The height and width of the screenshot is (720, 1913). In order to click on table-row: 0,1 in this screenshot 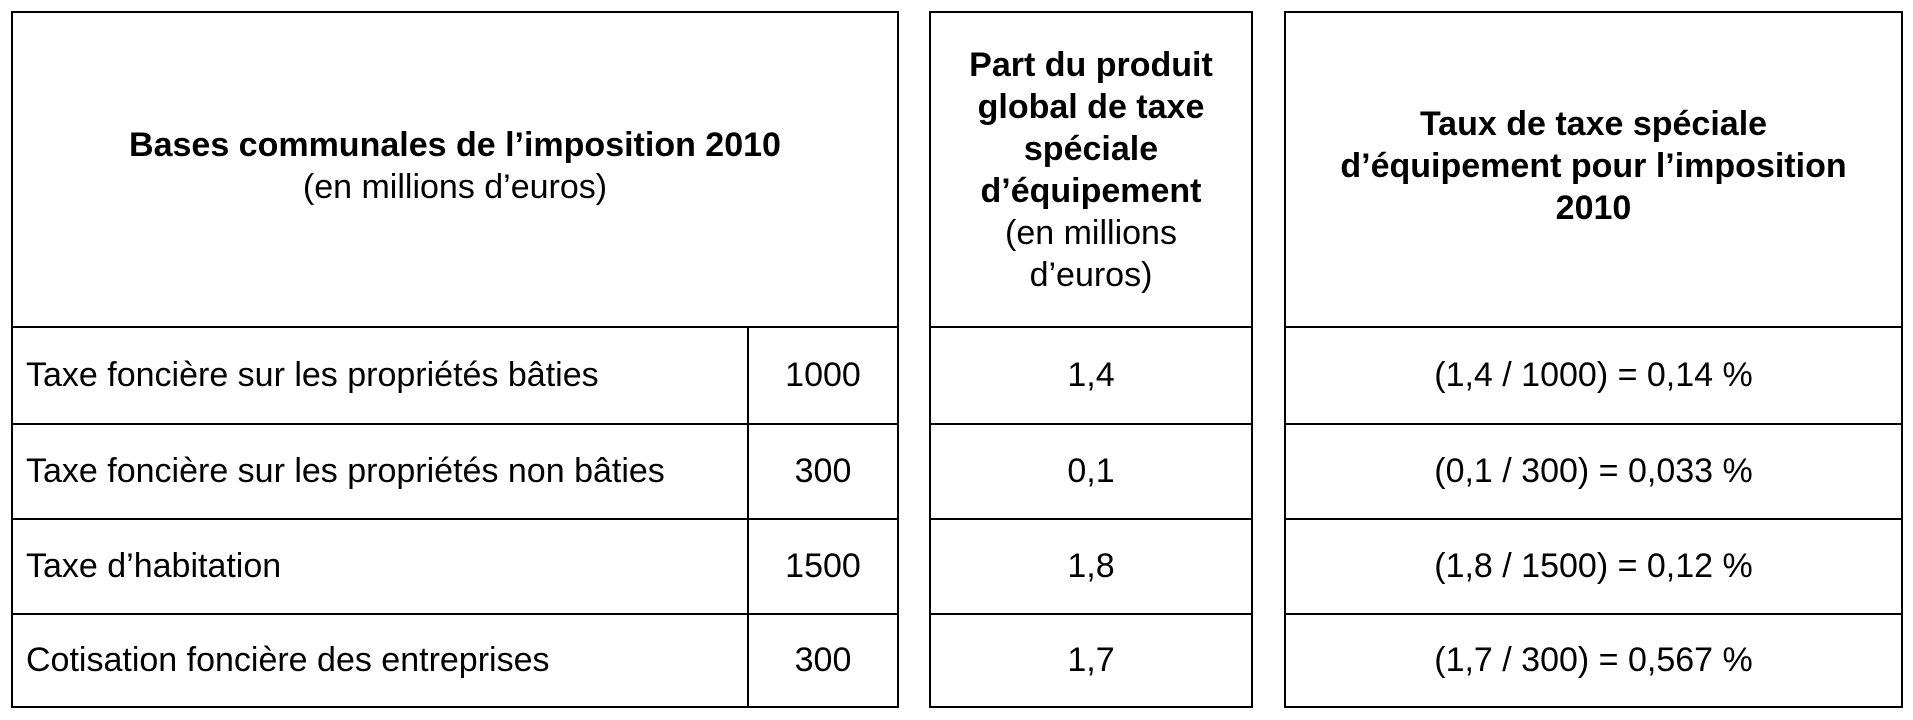, I will do `click(1091, 470)`.